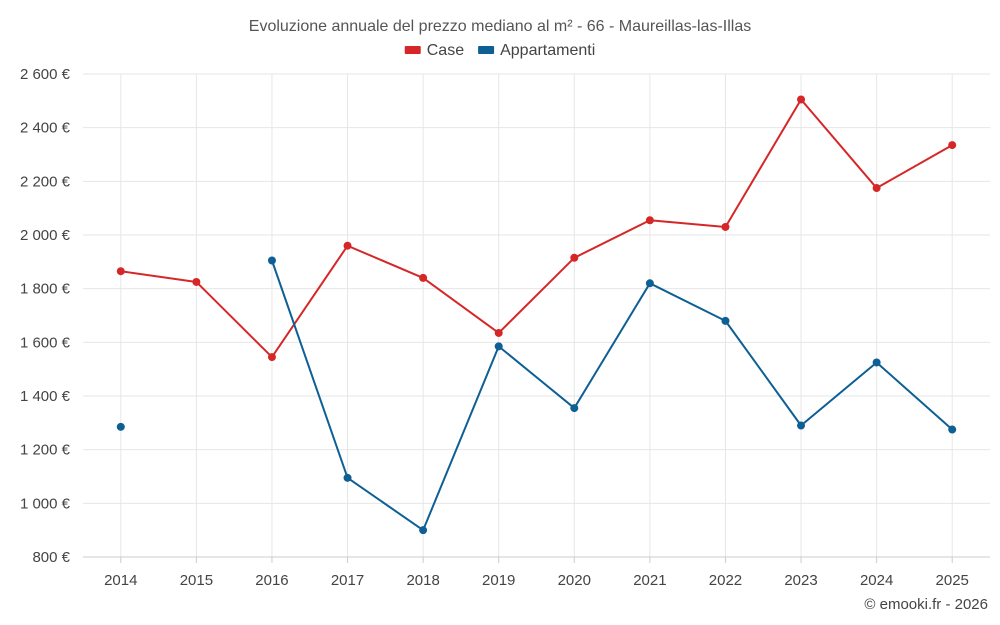 Image resolution: width=1000 pixels, height=625 pixels. Describe the element at coordinates (422, 580) in the screenshot. I see `x-tick-label: 2018` at that location.